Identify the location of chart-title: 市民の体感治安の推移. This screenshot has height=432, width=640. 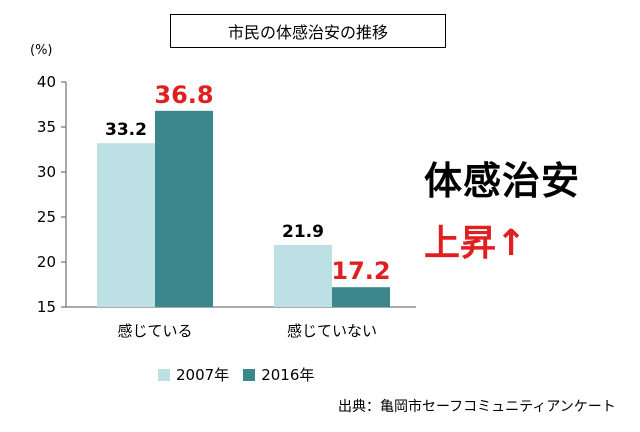
(308, 31).